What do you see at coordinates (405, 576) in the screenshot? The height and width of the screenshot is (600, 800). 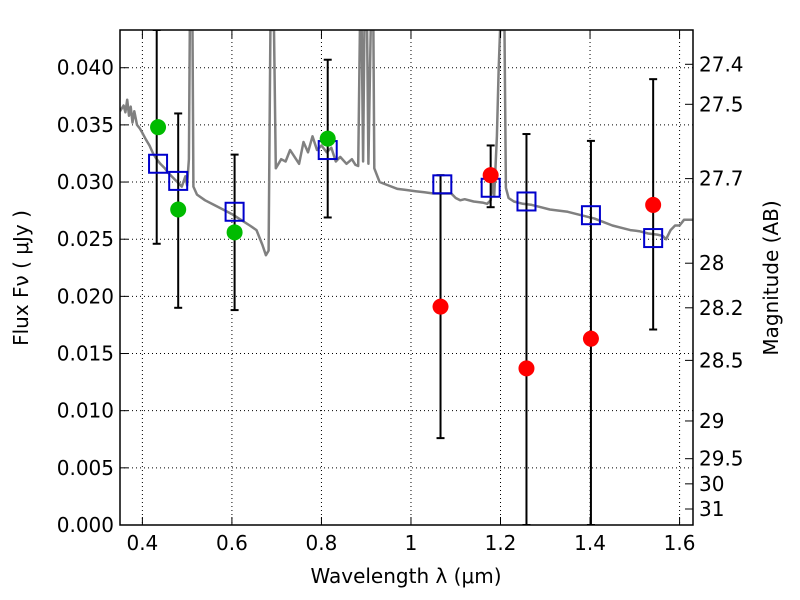 I see `x-axis-label: Wavelength λ (μm)` at bounding box center [405, 576].